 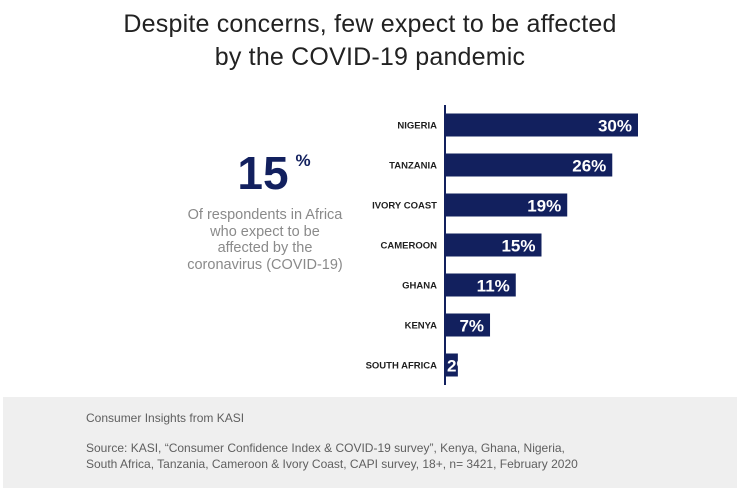 What do you see at coordinates (265, 231) in the screenshot?
I see `kpi-description-line-2: who expect to be` at bounding box center [265, 231].